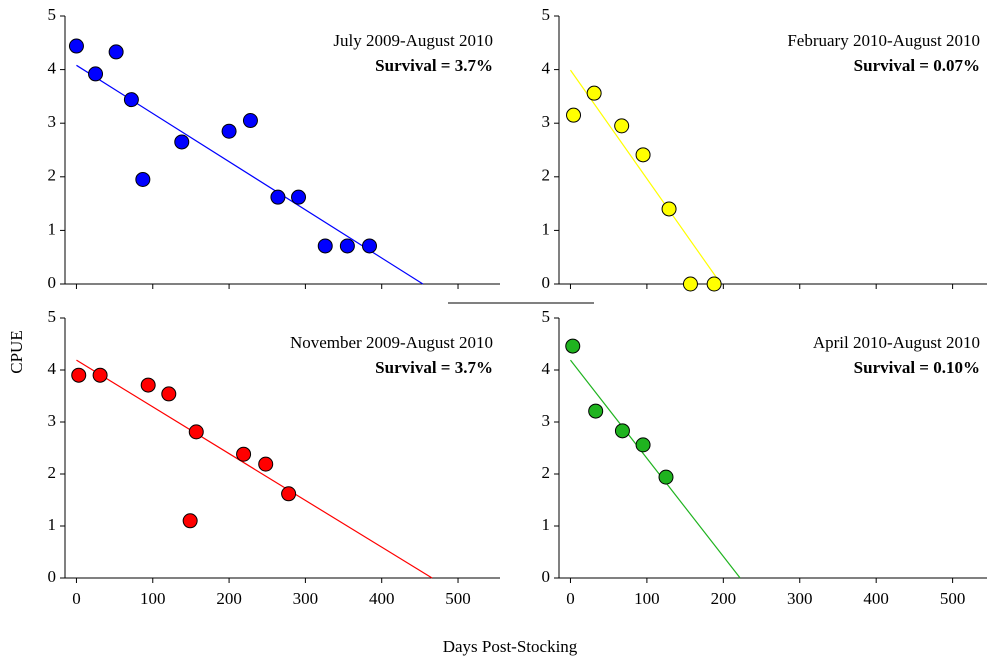 This screenshot has height=658, width=987. What do you see at coordinates (896, 342) in the screenshot?
I see `panel-title: April 2010-August 2010` at bounding box center [896, 342].